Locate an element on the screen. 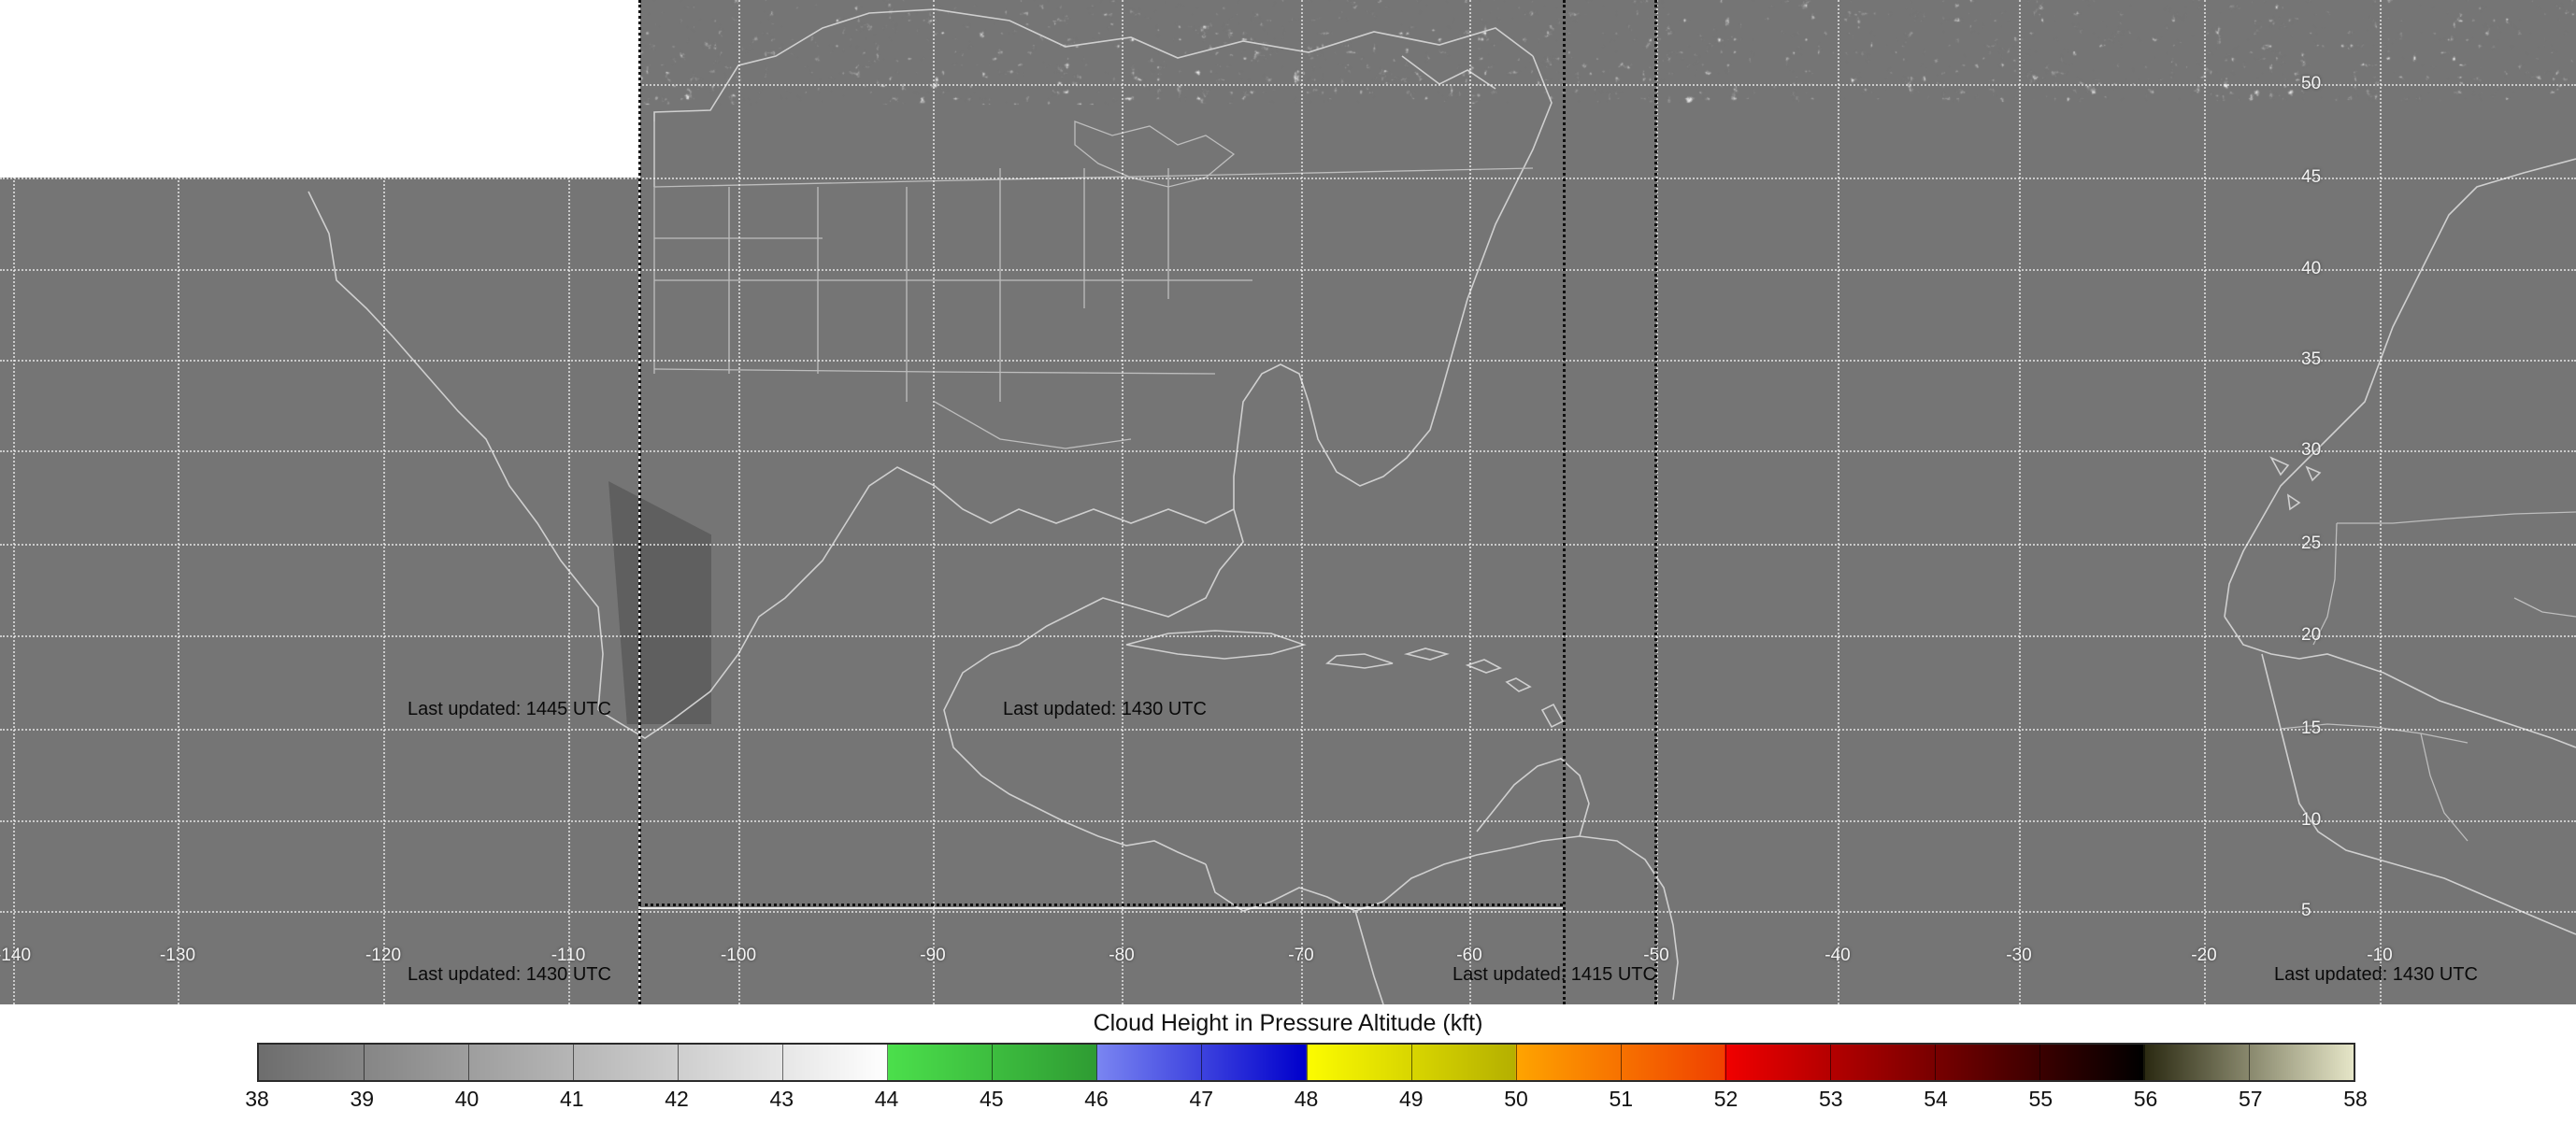 The width and height of the screenshot is (2576, 1124). lon-label: -50 is located at coordinates (1656, 955).